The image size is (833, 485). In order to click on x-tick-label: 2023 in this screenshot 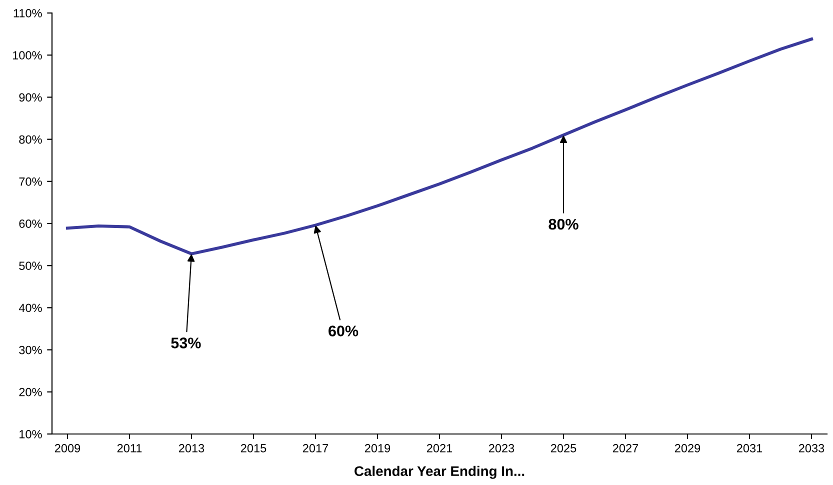, I will do `click(501, 448)`.